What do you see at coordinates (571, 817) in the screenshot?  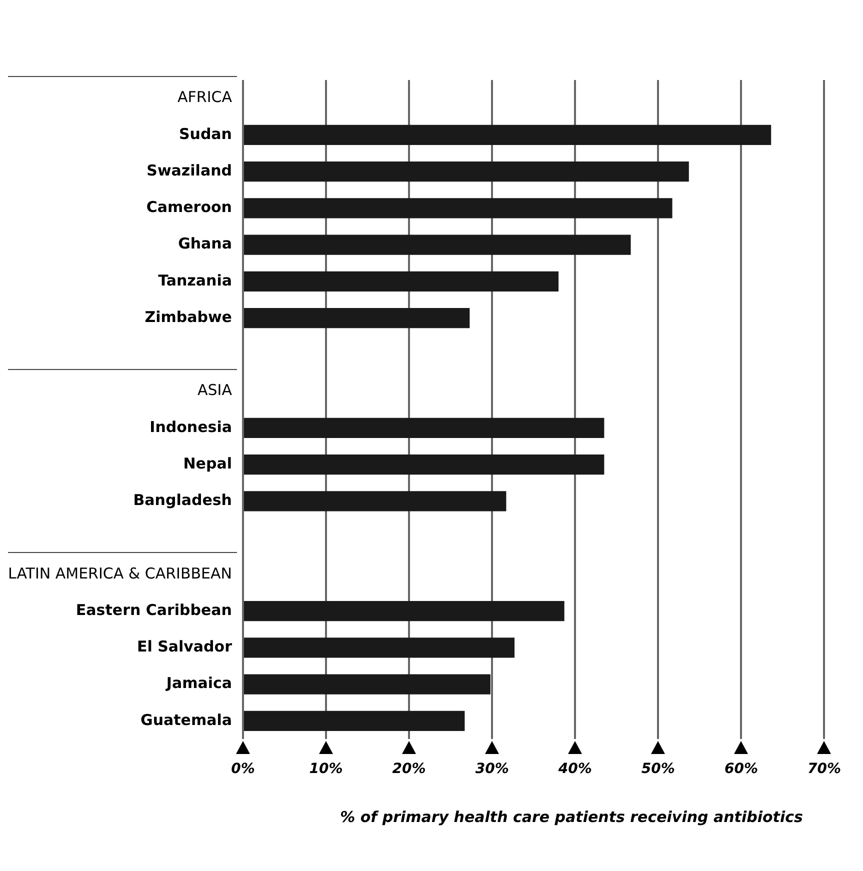 I see `x-axis-title: % of primary health care patients receiving antibiotics` at bounding box center [571, 817].